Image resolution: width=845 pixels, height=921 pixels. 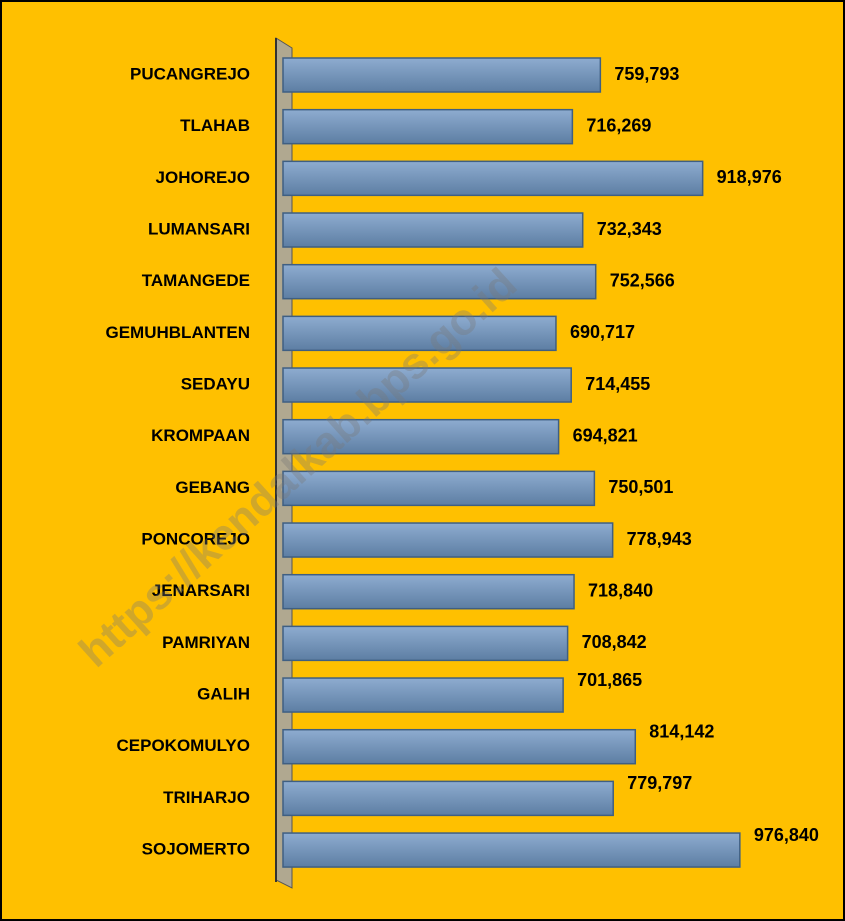 I want to click on y-tick-label: CEPOKOMULYO, so click(x=183, y=745).